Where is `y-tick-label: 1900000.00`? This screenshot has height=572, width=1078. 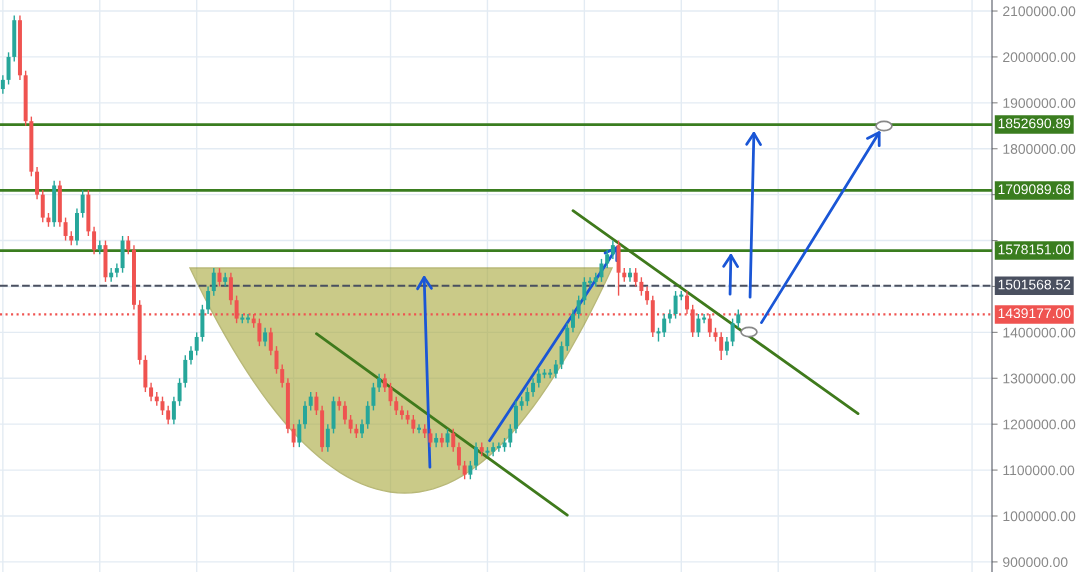
y-tick-label: 1900000.00 is located at coordinates (1039, 103).